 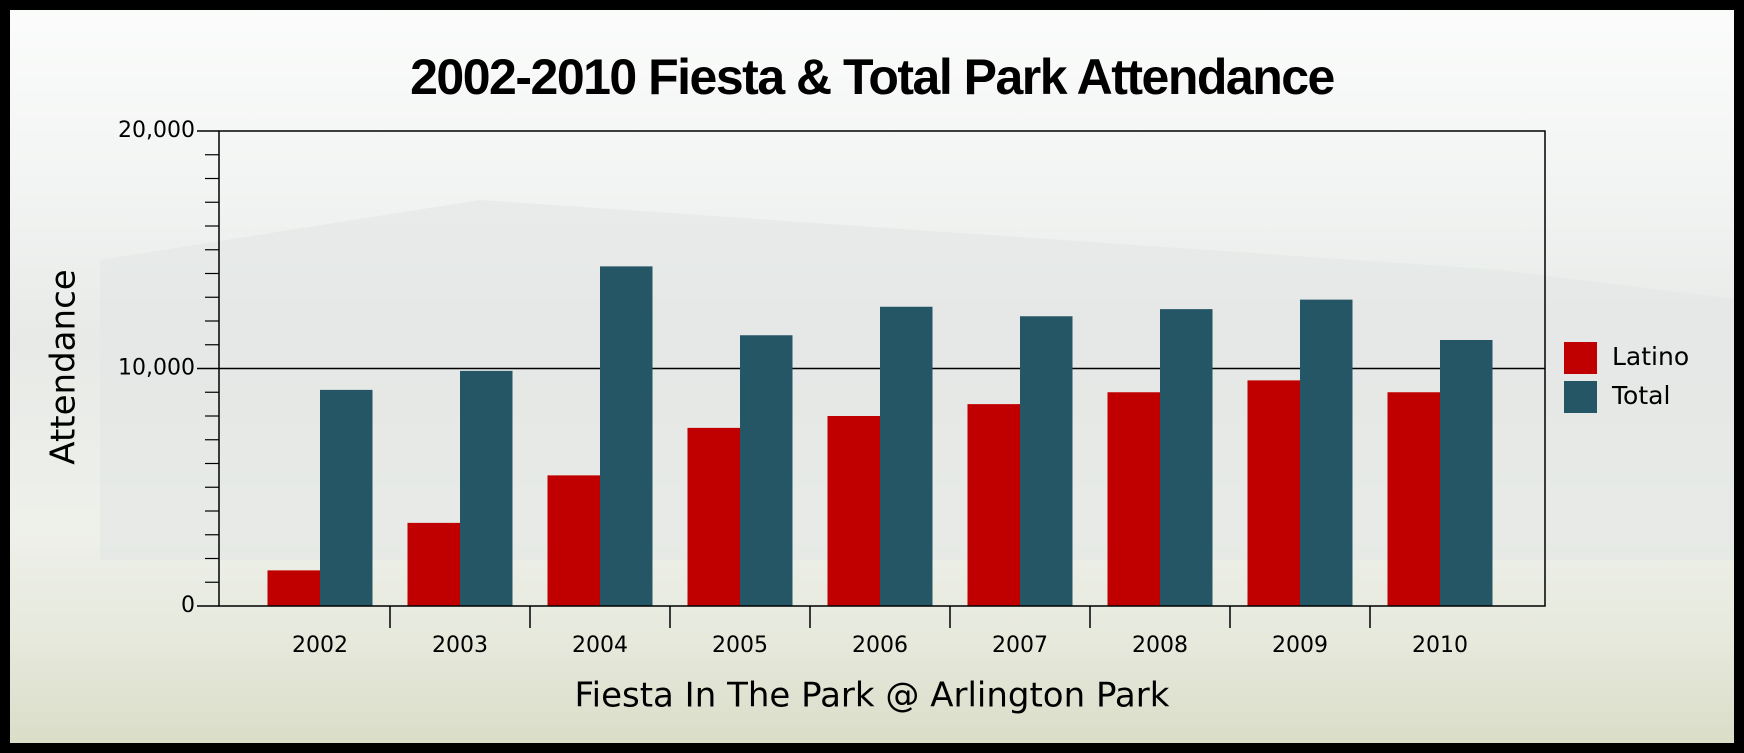 What do you see at coordinates (1440, 645) in the screenshot?
I see `x-tick-label: 2010` at bounding box center [1440, 645].